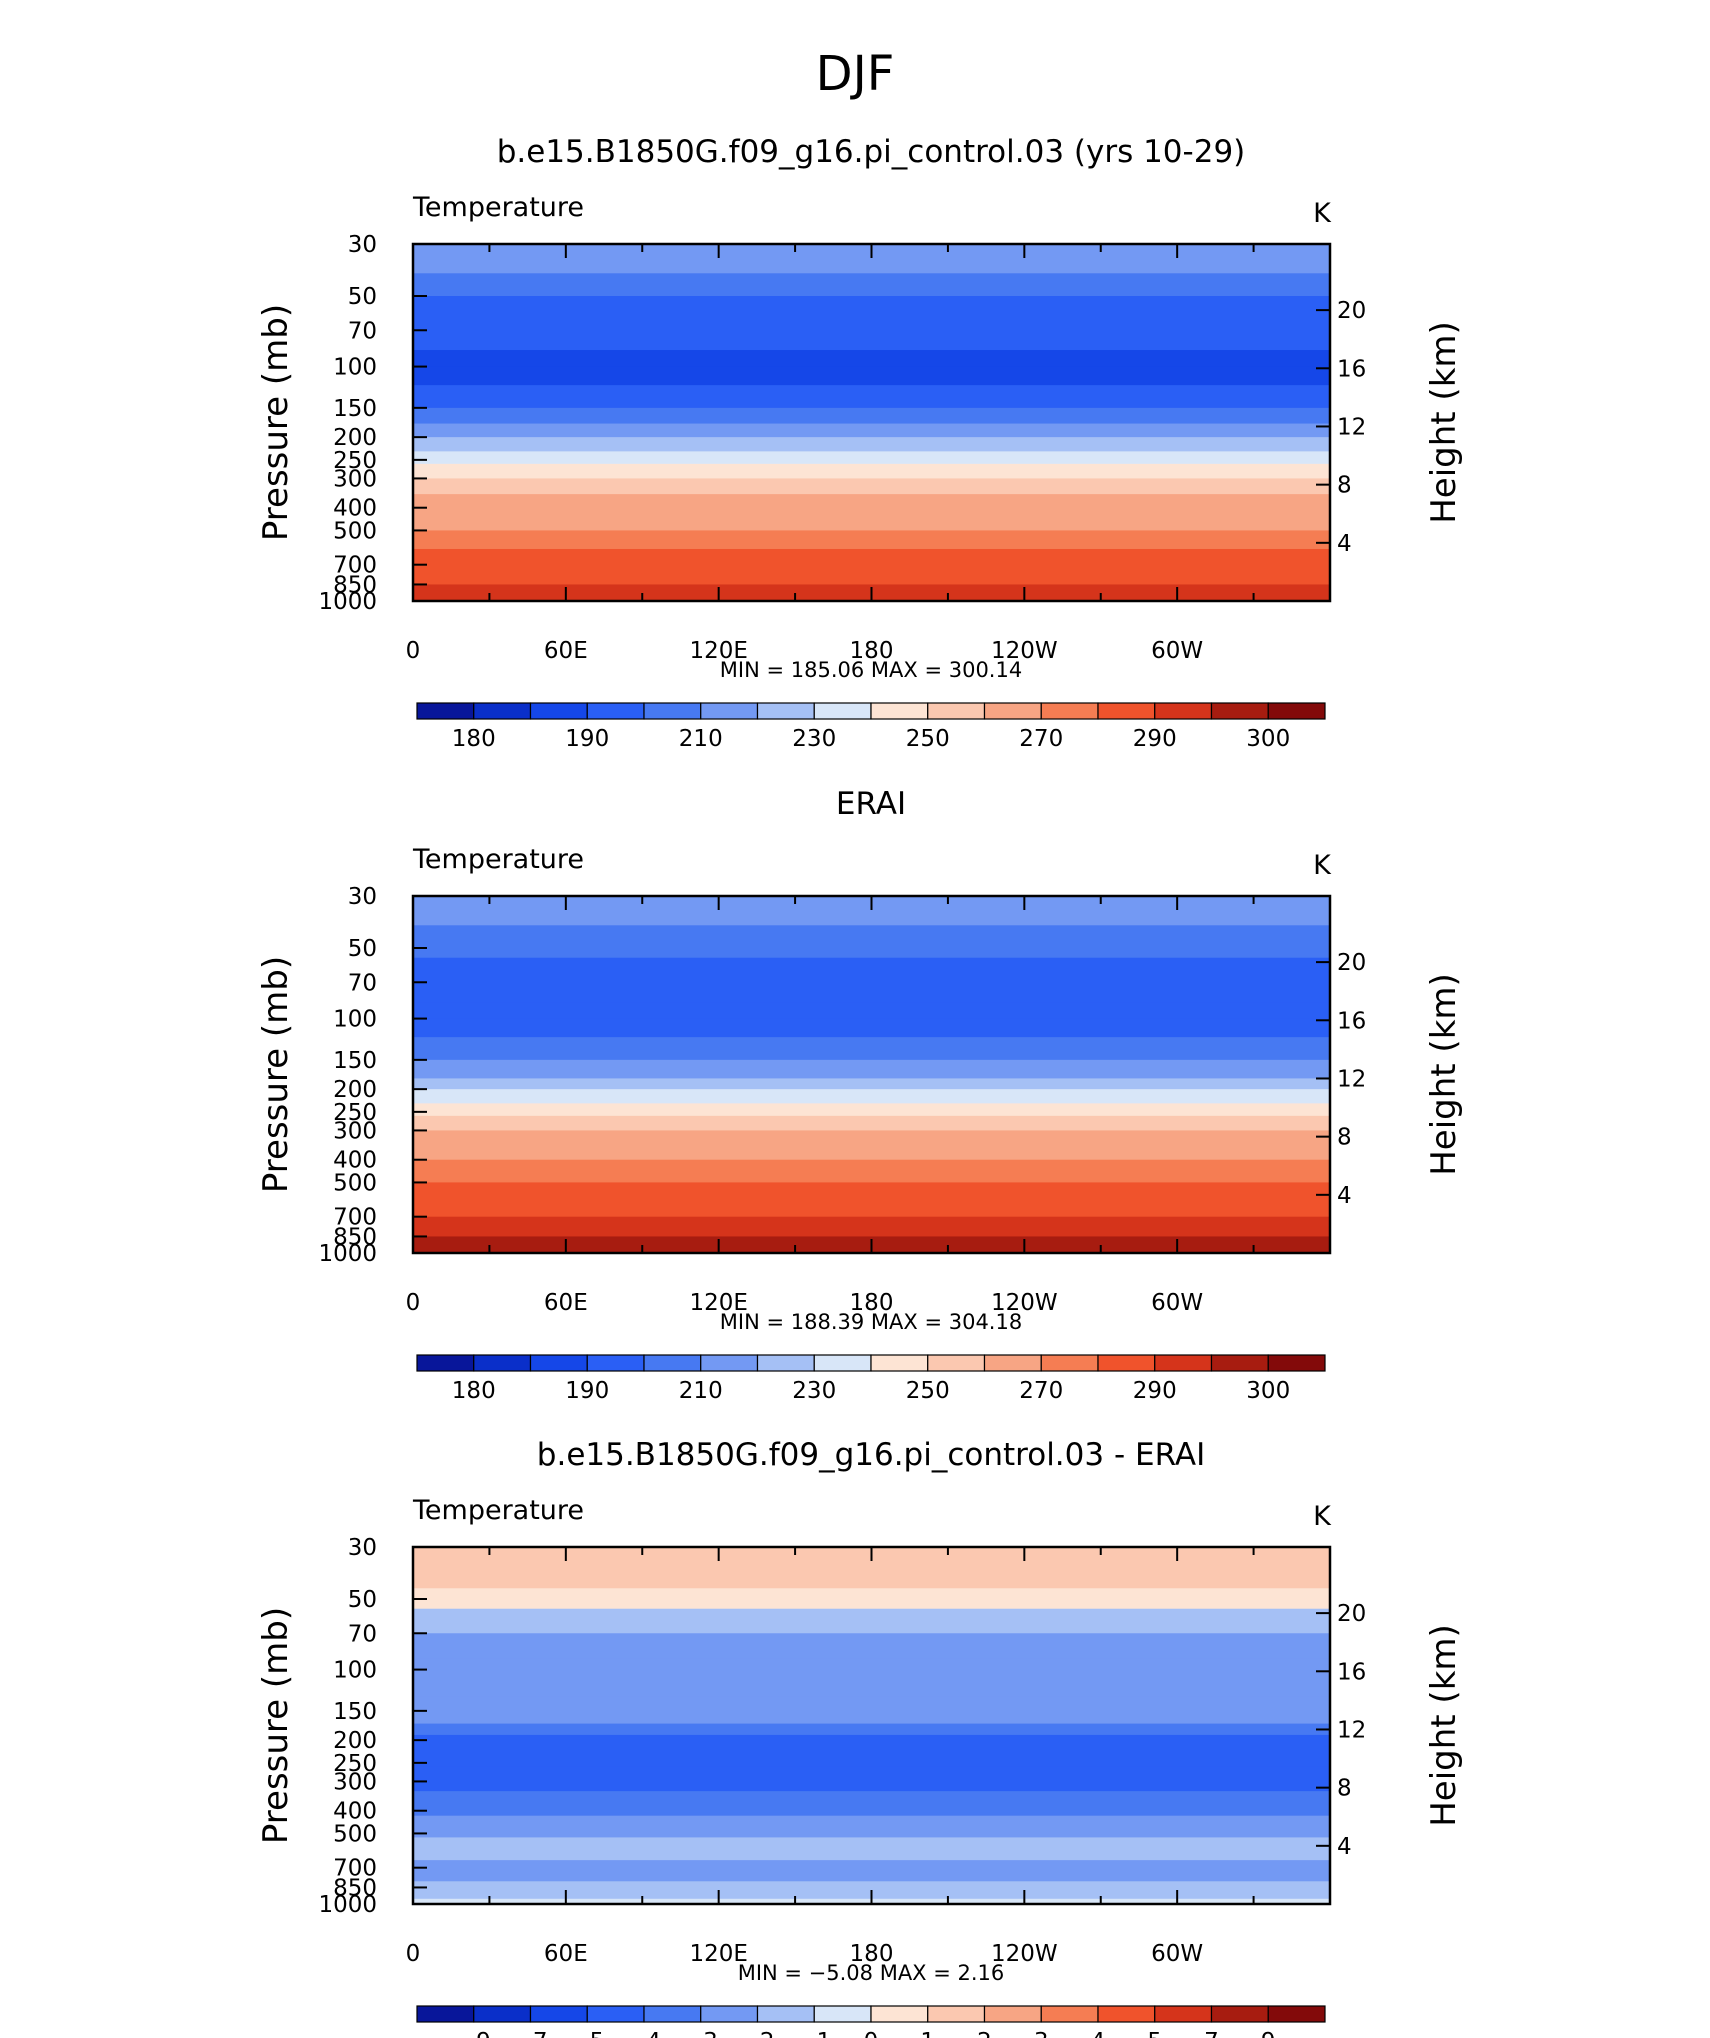 This screenshot has width=1710, height=2038. I want to click on colorbar-label: 3, so click(1041, 2033).